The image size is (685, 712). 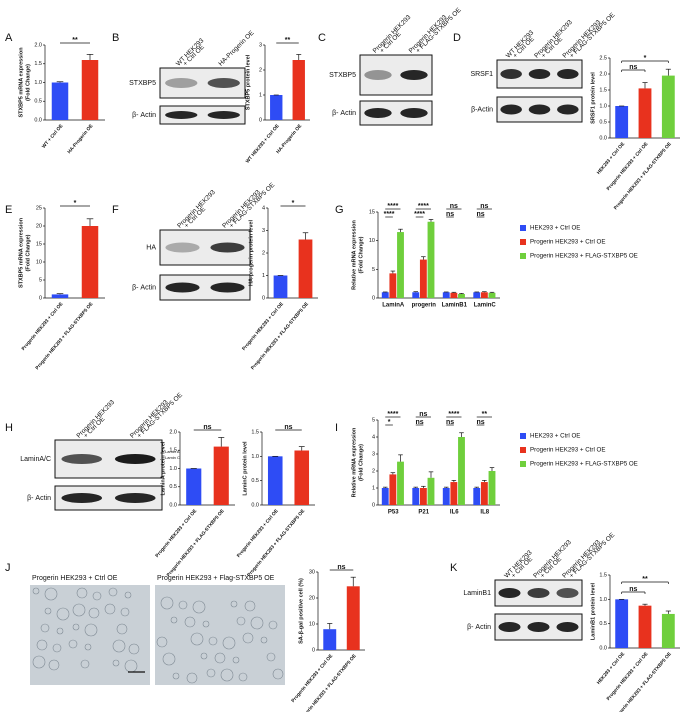 I want to click on x-tick-label: P21, so click(x=423, y=513).